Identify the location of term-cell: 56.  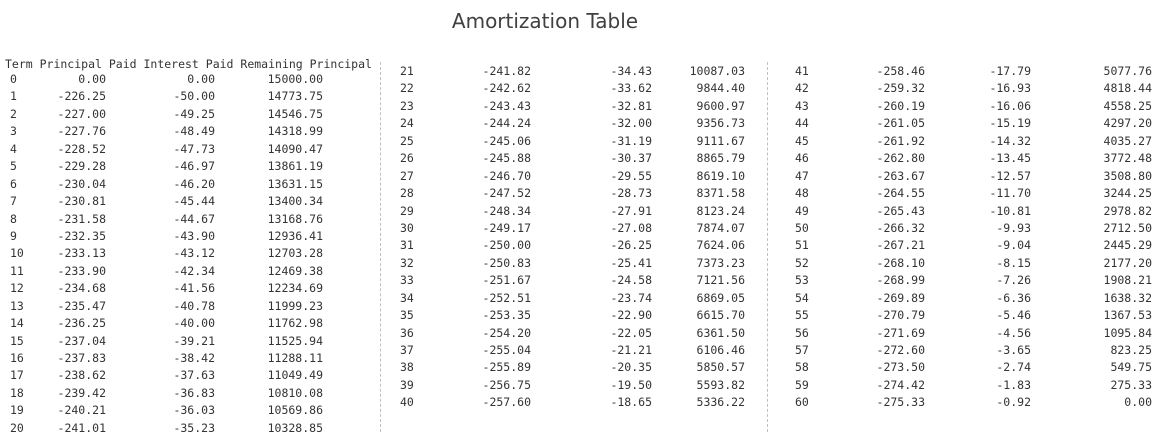
(802, 332).